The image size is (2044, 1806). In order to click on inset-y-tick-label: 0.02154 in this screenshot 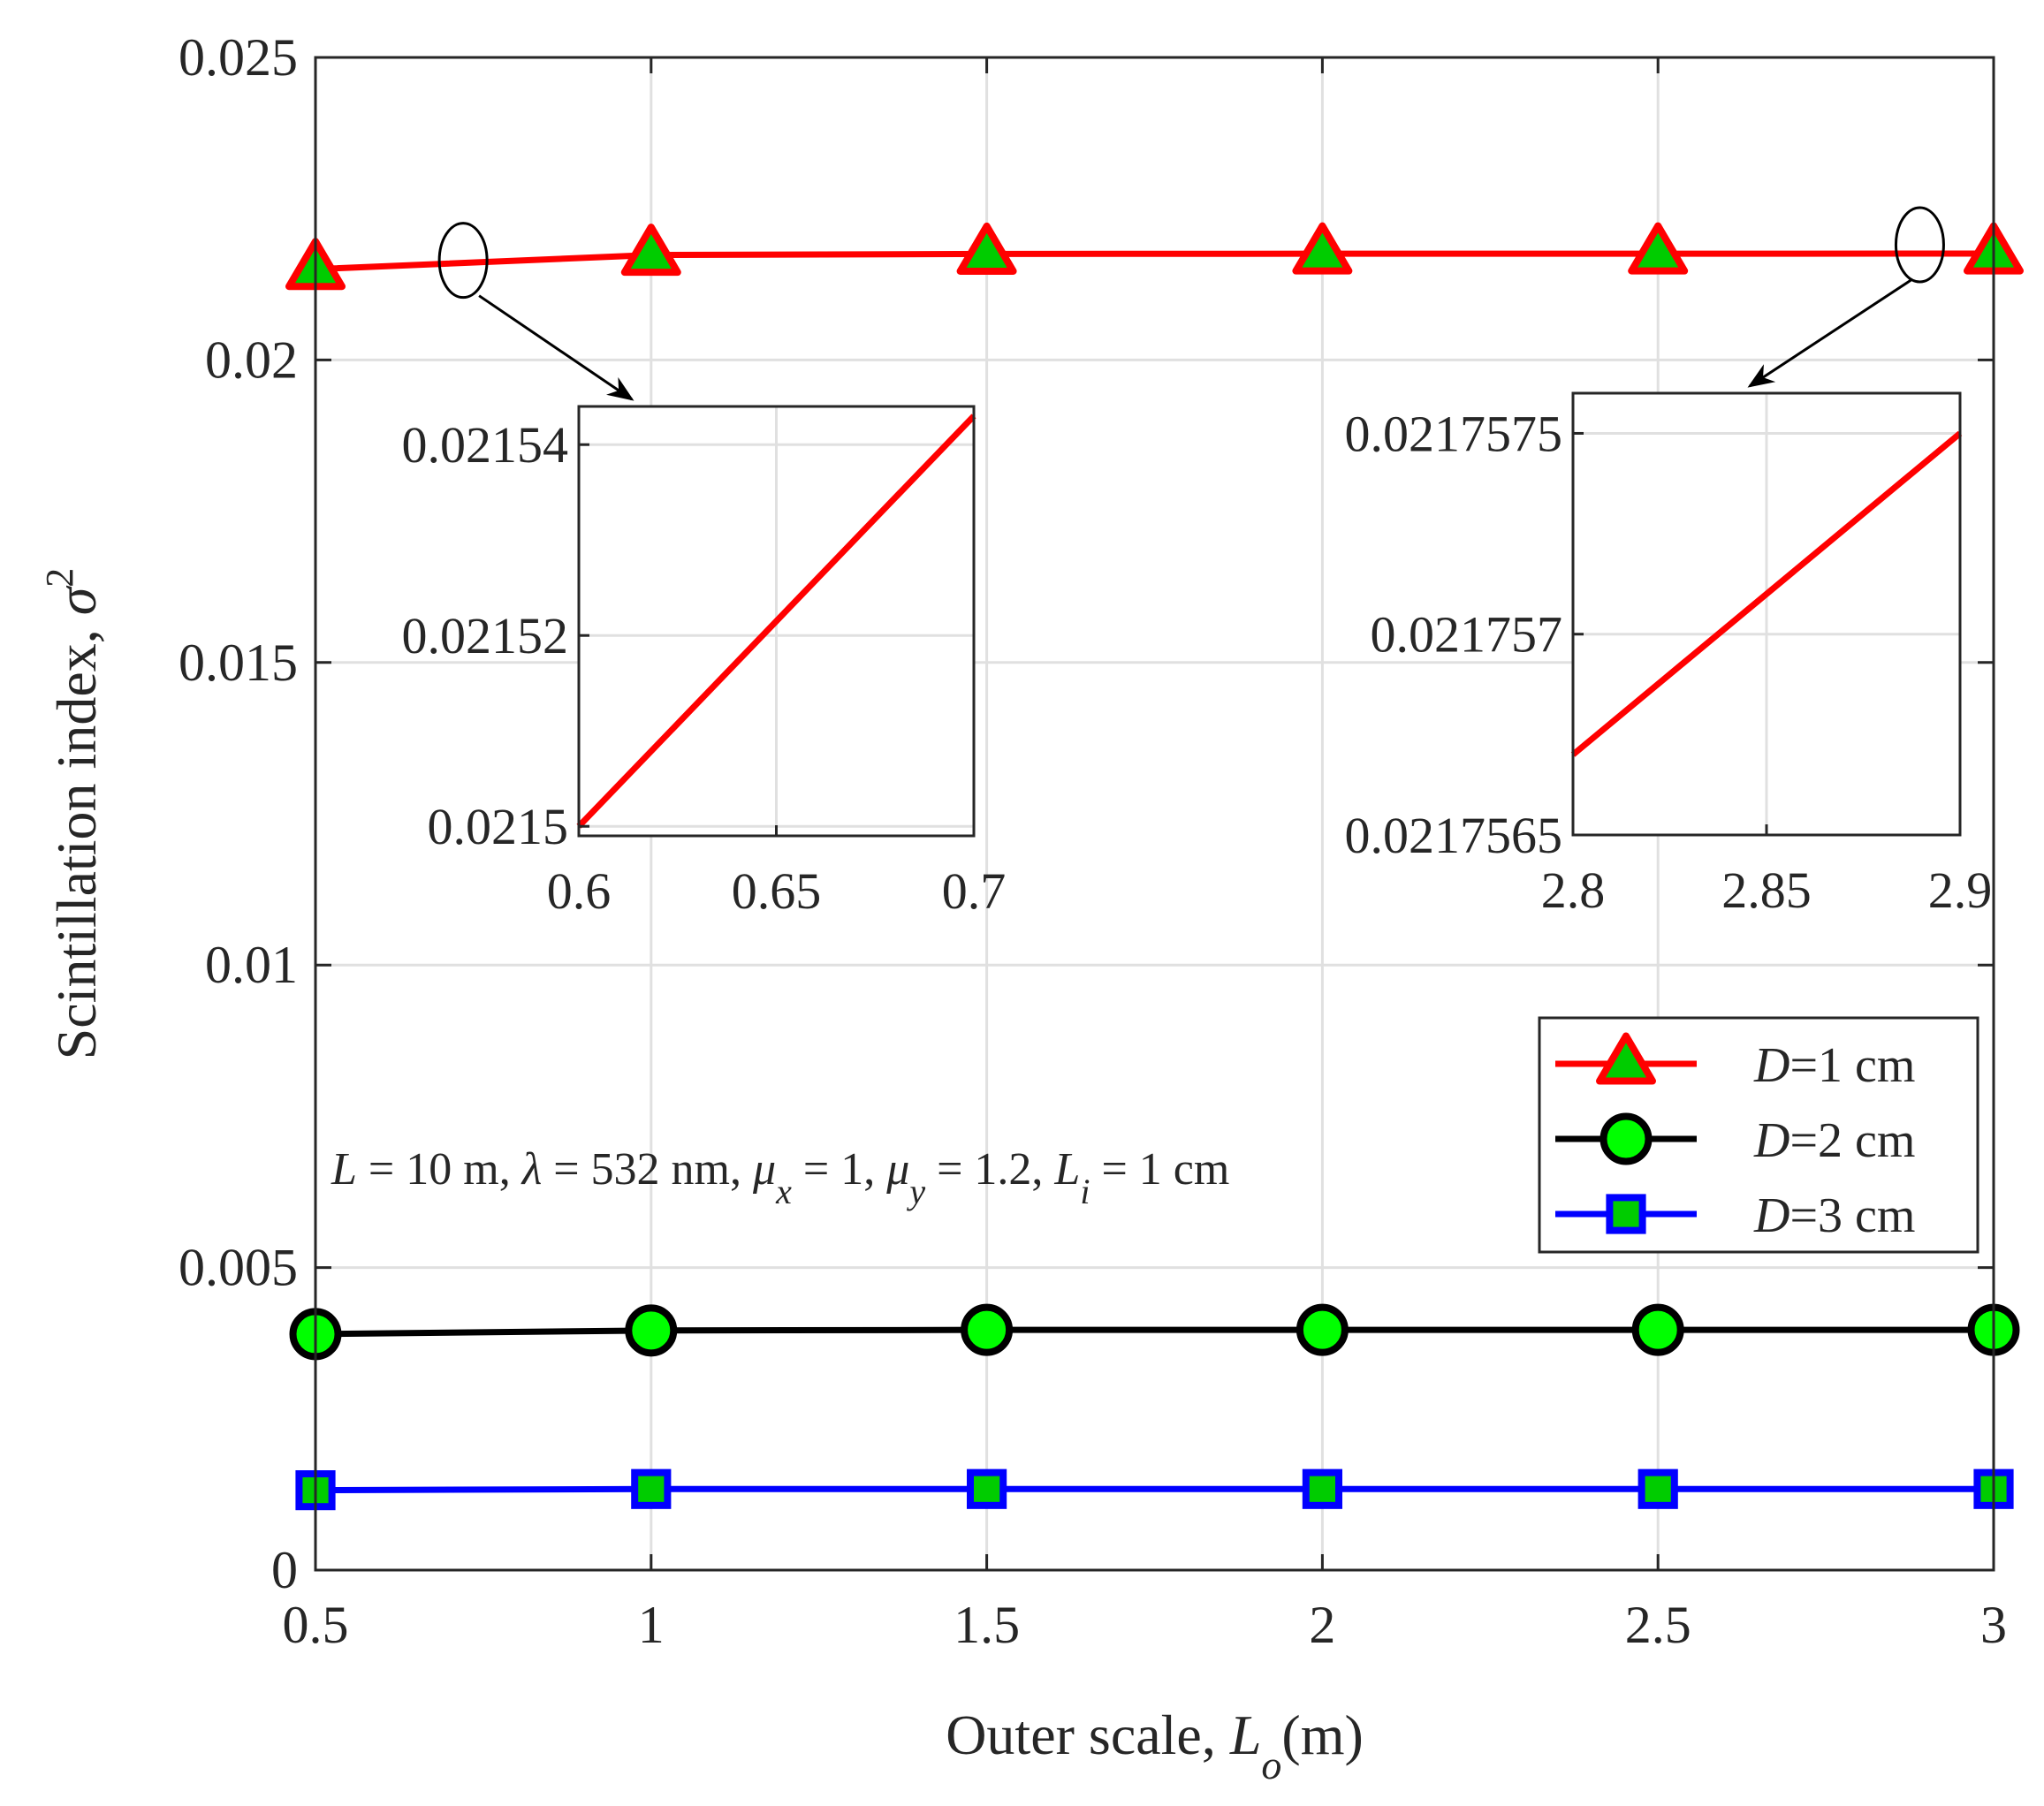, I will do `click(486, 445)`.